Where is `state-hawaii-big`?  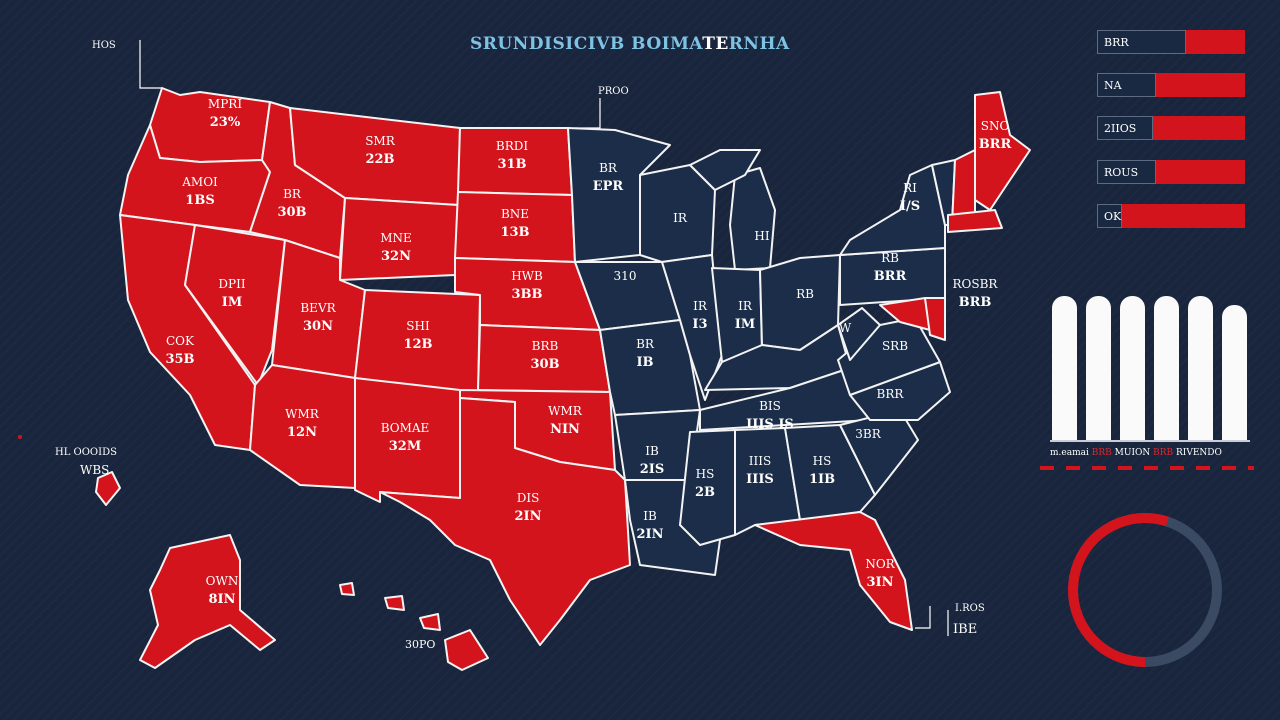
state-hawaii-big is located at coordinates (466, 650).